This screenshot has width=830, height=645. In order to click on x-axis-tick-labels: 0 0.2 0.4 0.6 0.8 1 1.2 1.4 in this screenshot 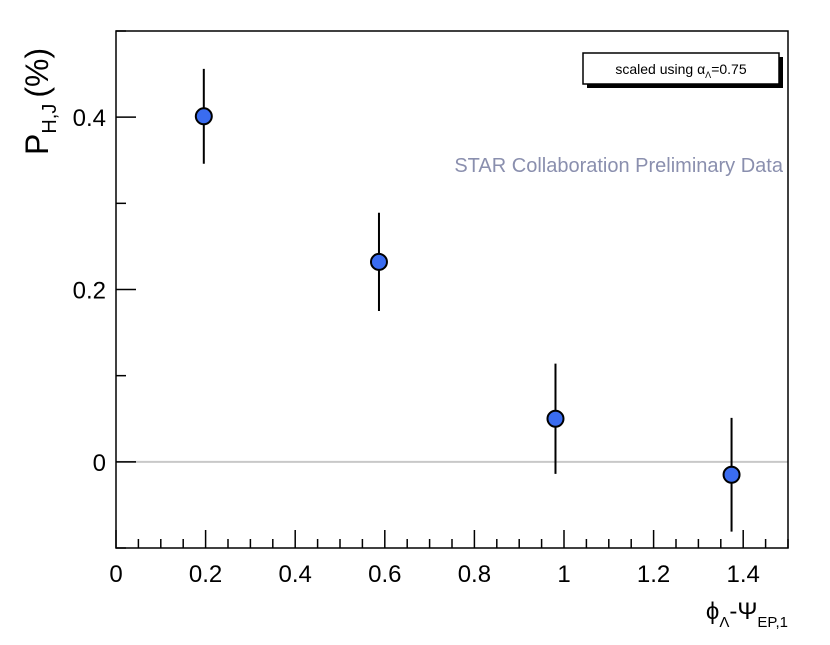, I will do `click(434, 574)`.